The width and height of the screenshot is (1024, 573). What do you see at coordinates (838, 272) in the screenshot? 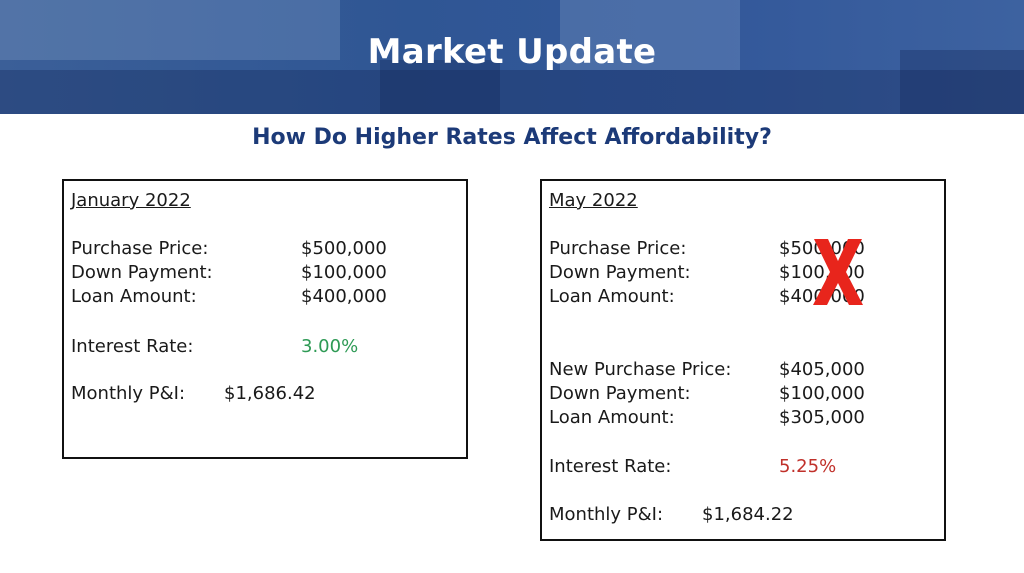
I see `x-mark-icon` at bounding box center [838, 272].